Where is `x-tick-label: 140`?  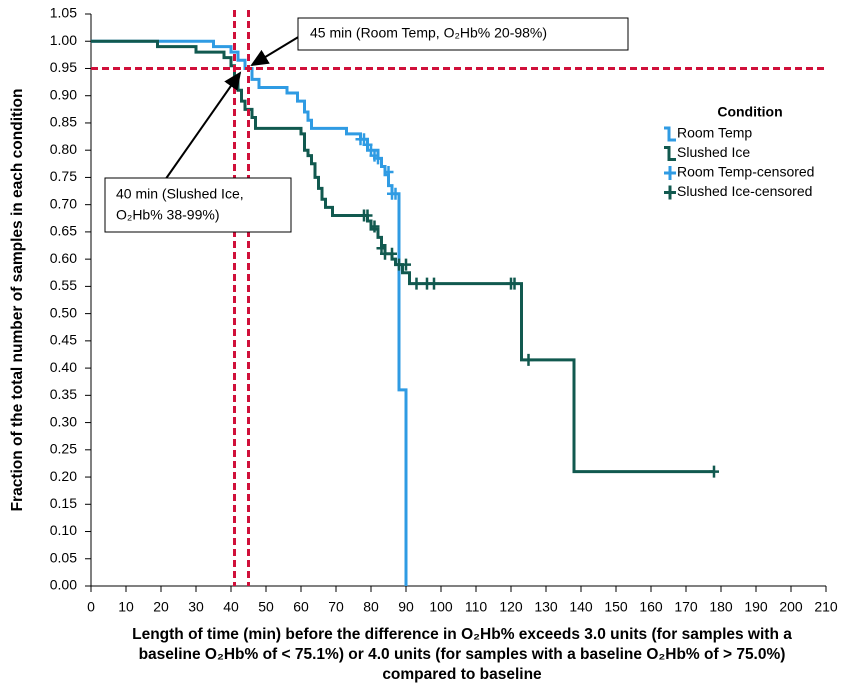
x-tick-label: 140 is located at coordinates (581, 607).